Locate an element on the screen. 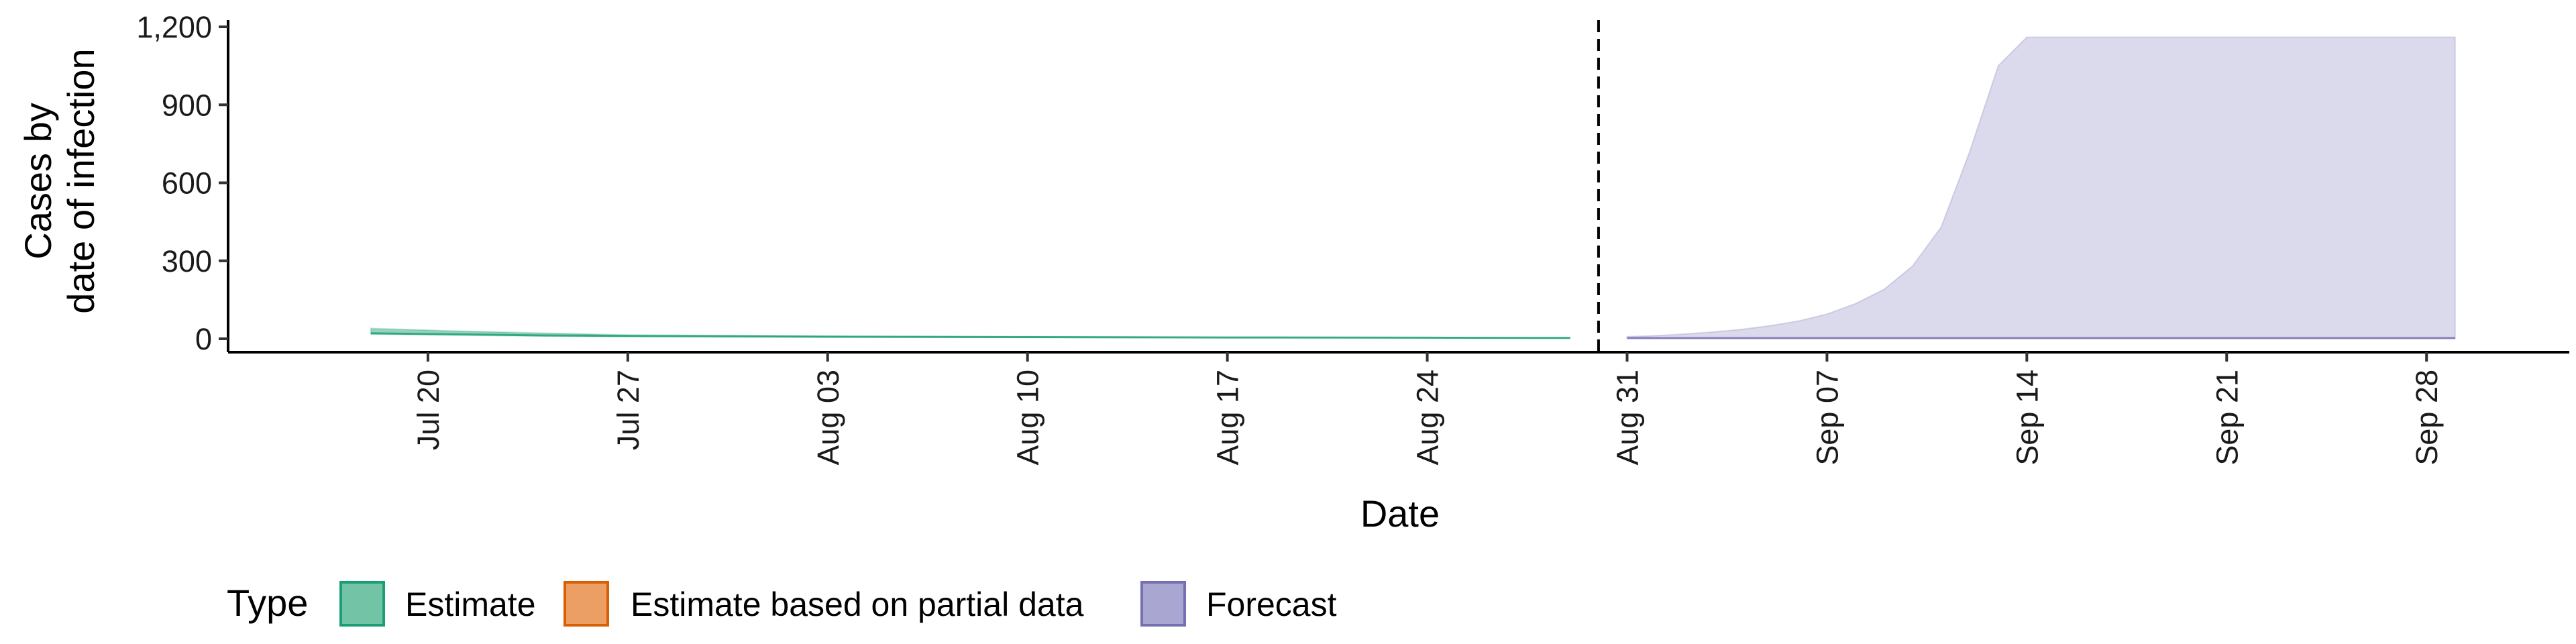 This screenshot has height=644, width=2576. y-tick-label: 900 is located at coordinates (187, 105).